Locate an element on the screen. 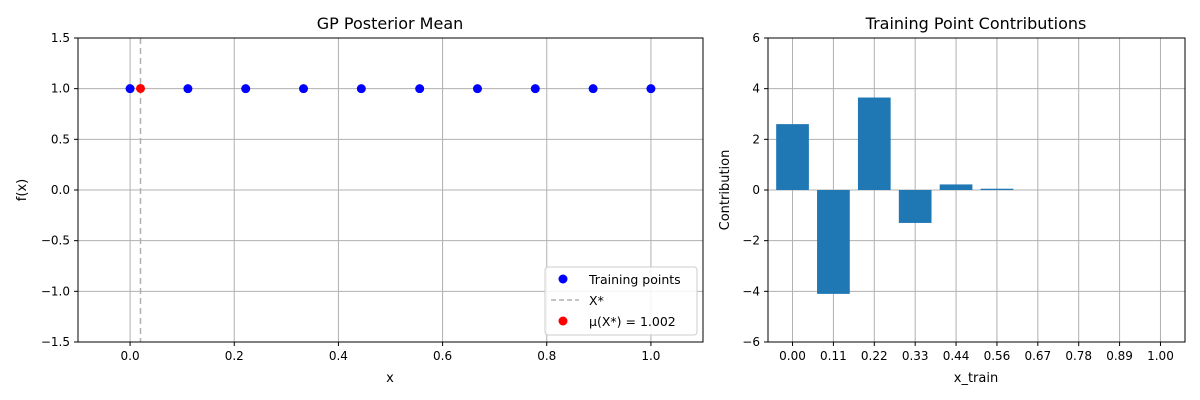 The width and height of the screenshot is (1200, 400). plot2-ytick-label: 2 is located at coordinates (756, 139).